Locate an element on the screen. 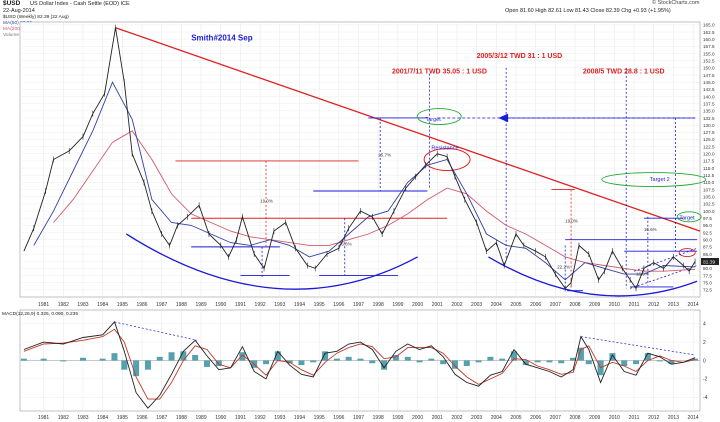 The height and width of the screenshot is (422, 720). small-ellipse is located at coordinates (687, 253).